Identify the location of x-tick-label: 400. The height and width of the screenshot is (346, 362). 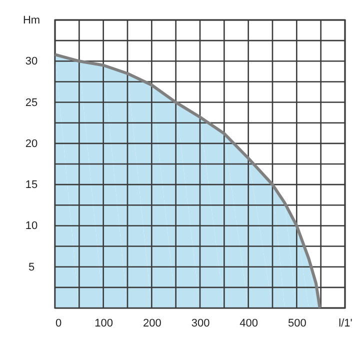
(249, 324).